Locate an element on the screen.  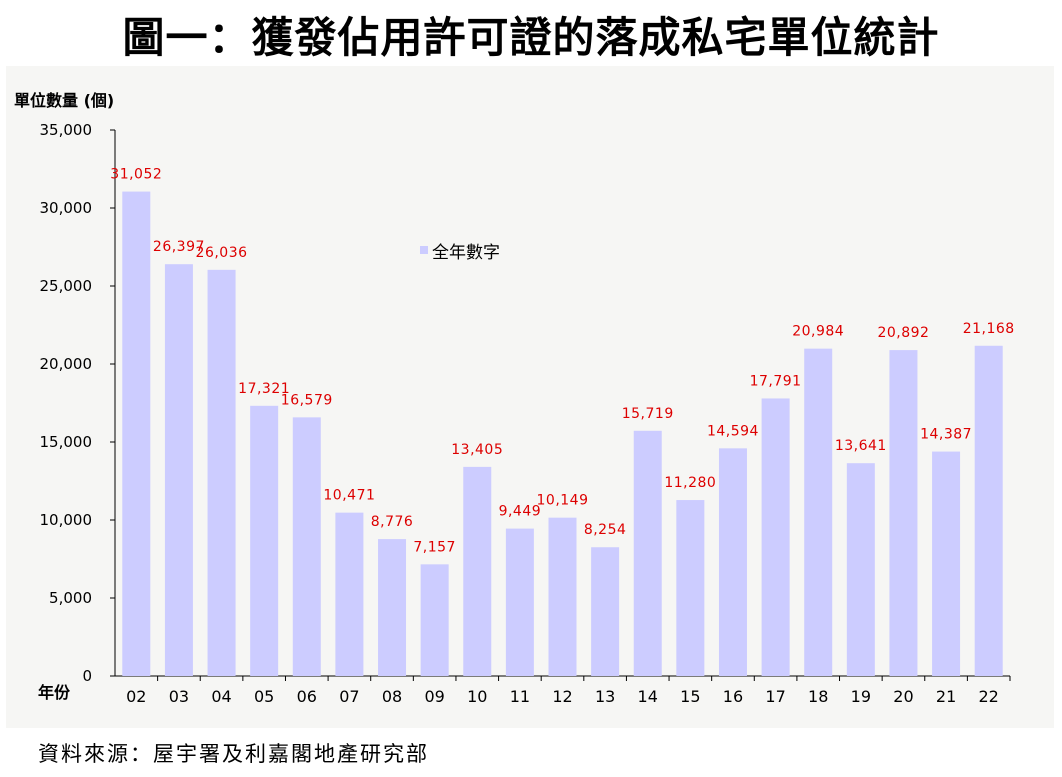
y-tick-label: 20,000 is located at coordinates (66, 364).